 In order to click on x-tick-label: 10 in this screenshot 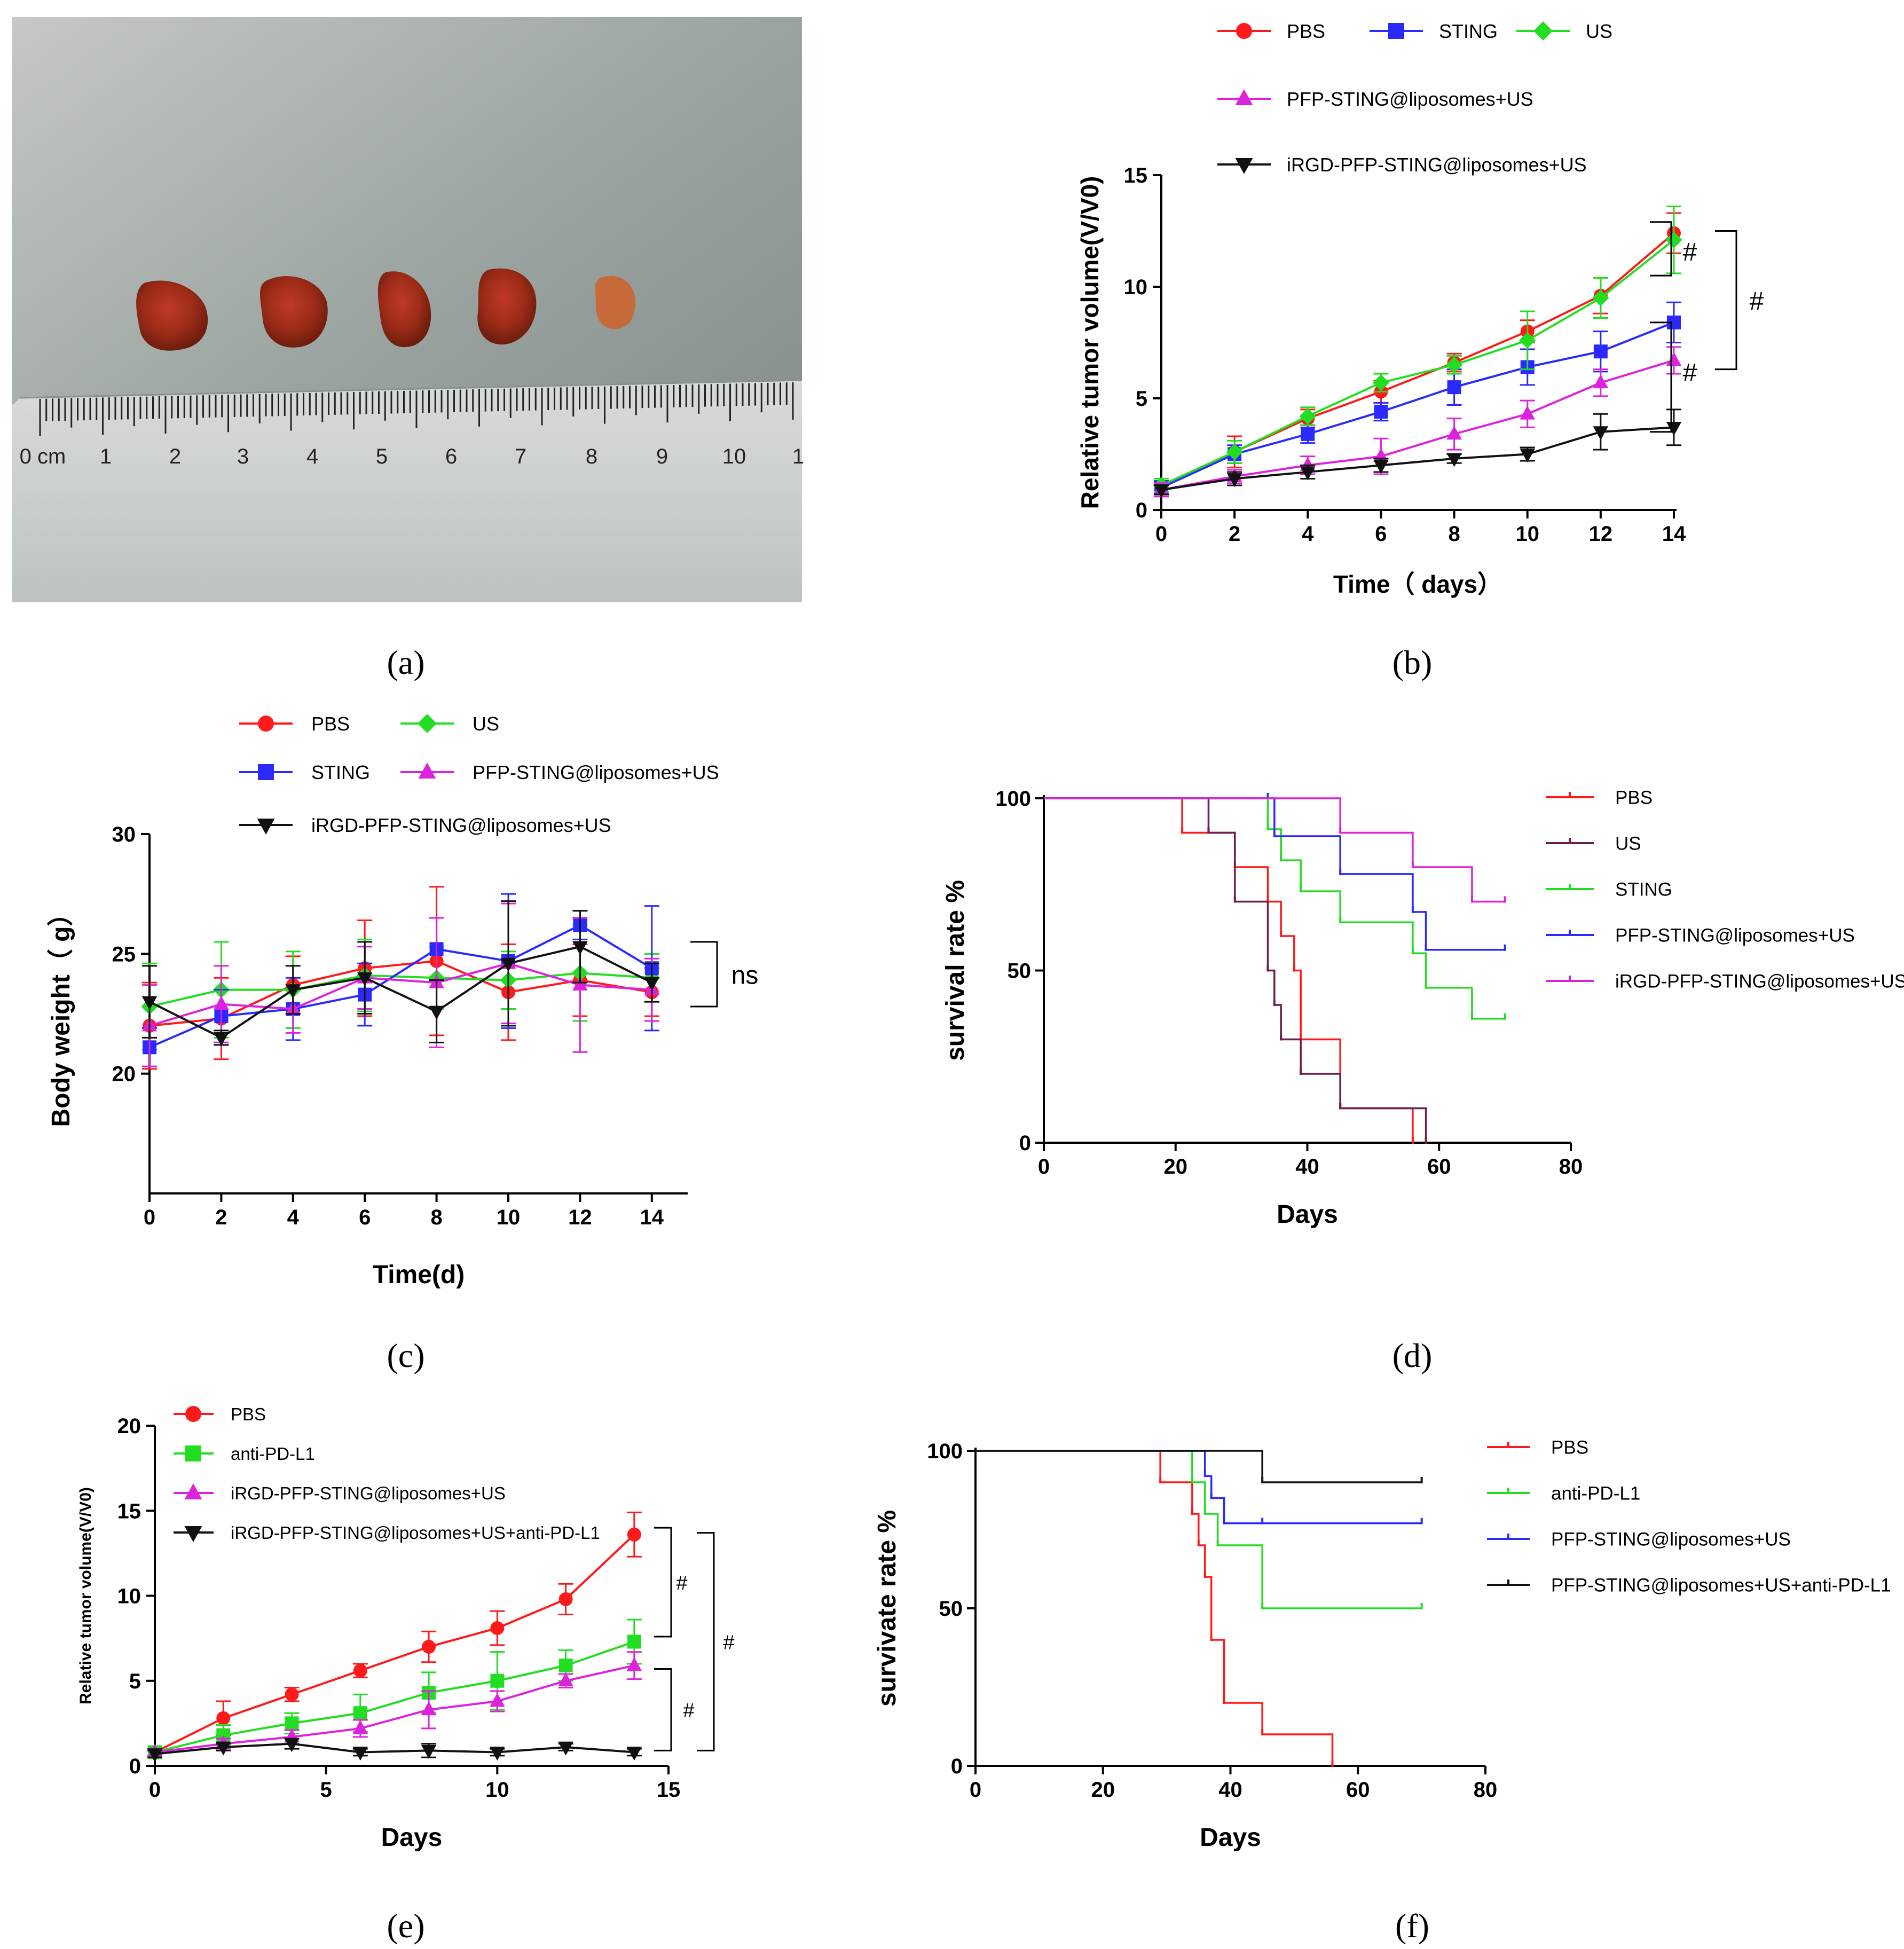, I will do `click(497, 1790)`.